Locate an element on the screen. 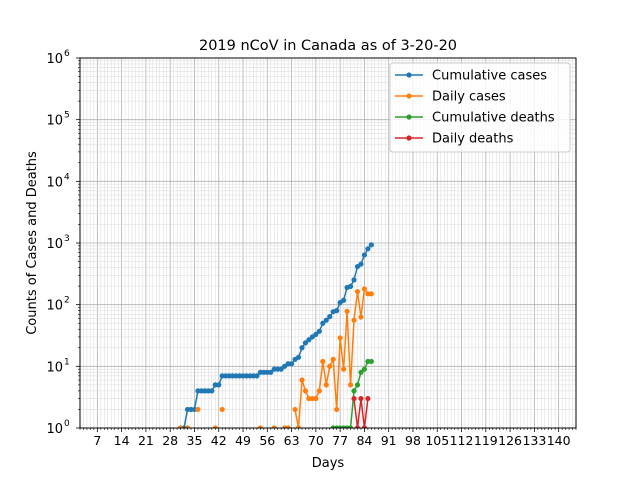 The height and width of the screenshot is (484, 640). x-tick-label: 119 is located at coordinates (486, 440).